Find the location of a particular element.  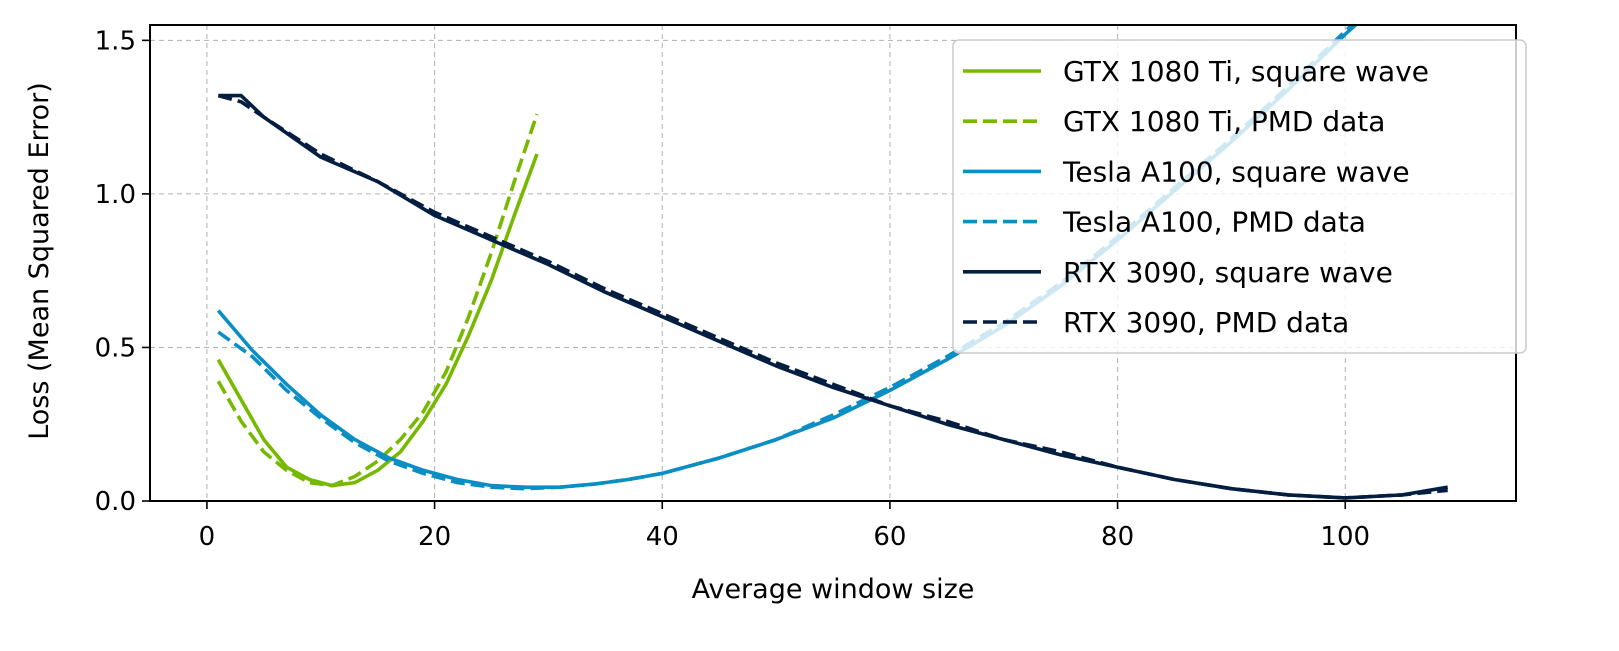

x-tick-label: 40 is located at coordinates (662, 537).